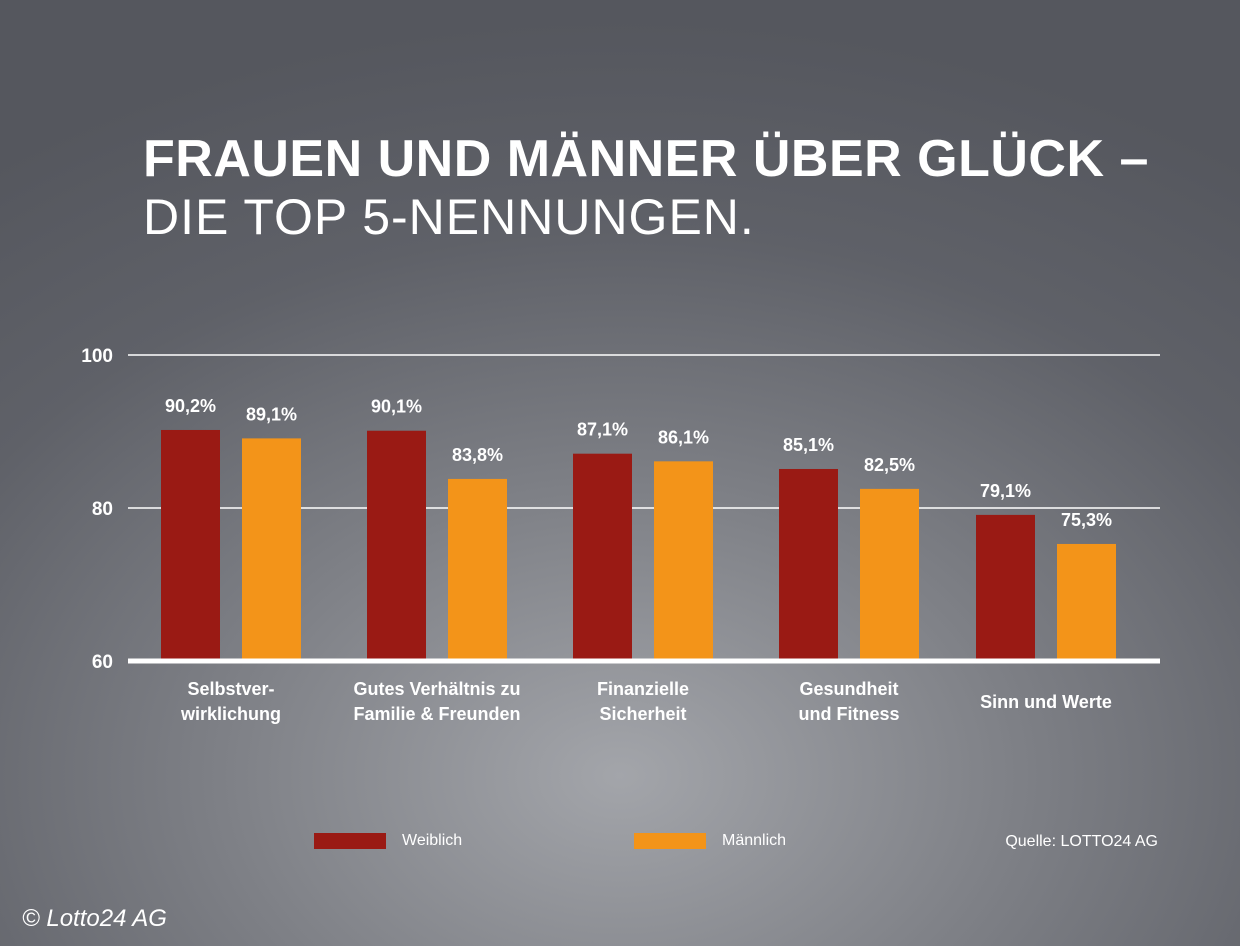 Image resolution: width=1240 pixels, height=946 pixels. Describe the element at coordinates (1086, 520) in the screenshot. I see `data-label: 75,3%` at that location.